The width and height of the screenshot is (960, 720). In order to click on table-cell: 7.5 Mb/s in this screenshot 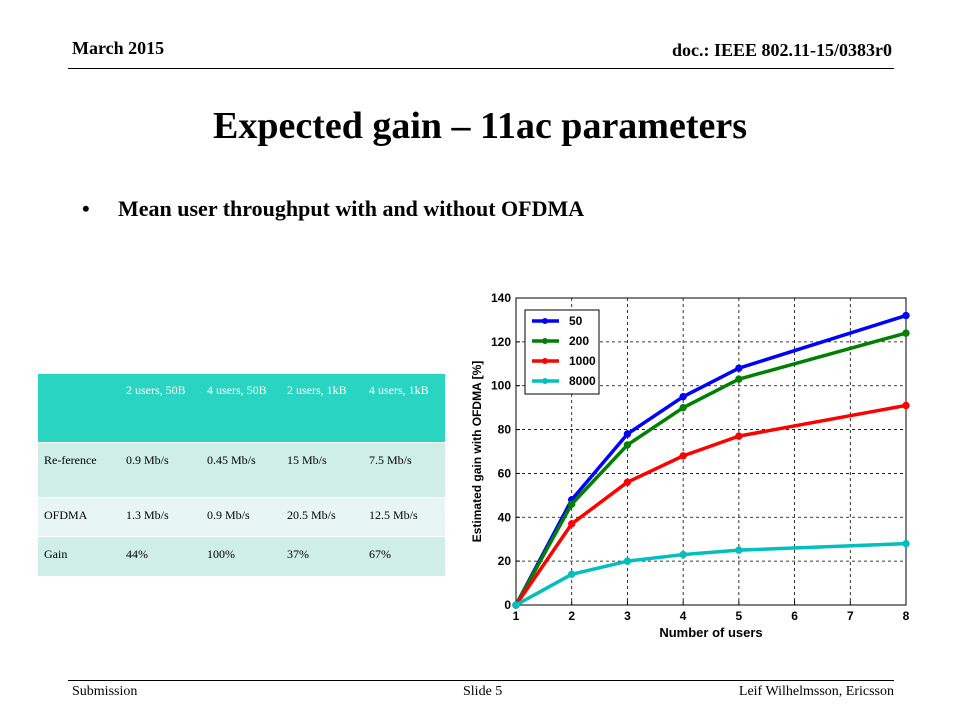, I will do `click(404, 469)`.